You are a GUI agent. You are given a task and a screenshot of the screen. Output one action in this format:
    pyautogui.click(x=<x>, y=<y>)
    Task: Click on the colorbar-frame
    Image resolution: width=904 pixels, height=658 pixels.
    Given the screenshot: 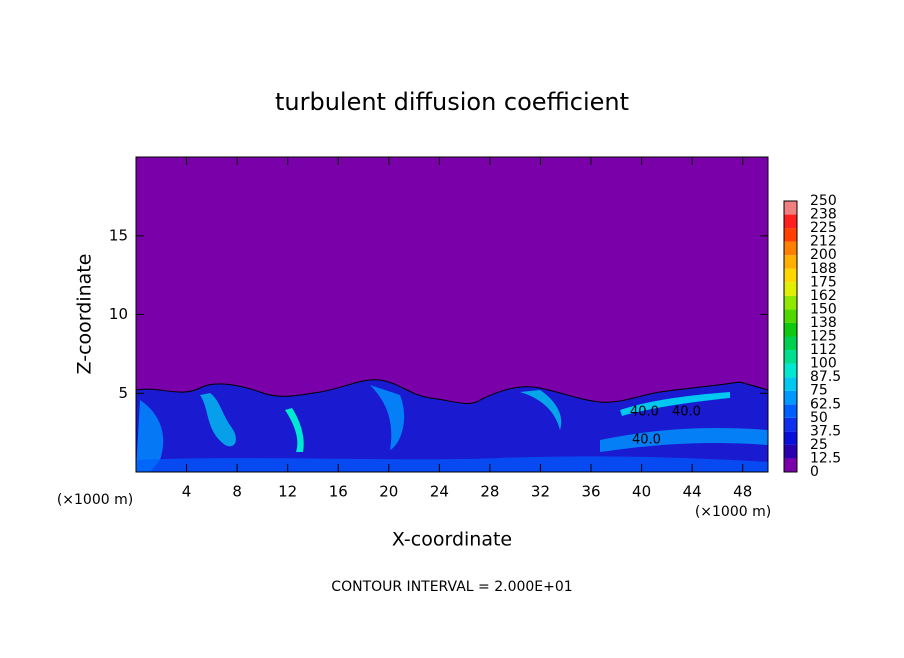 What is the action you would take?
    pyautogui.click(x=790, y=336)
    